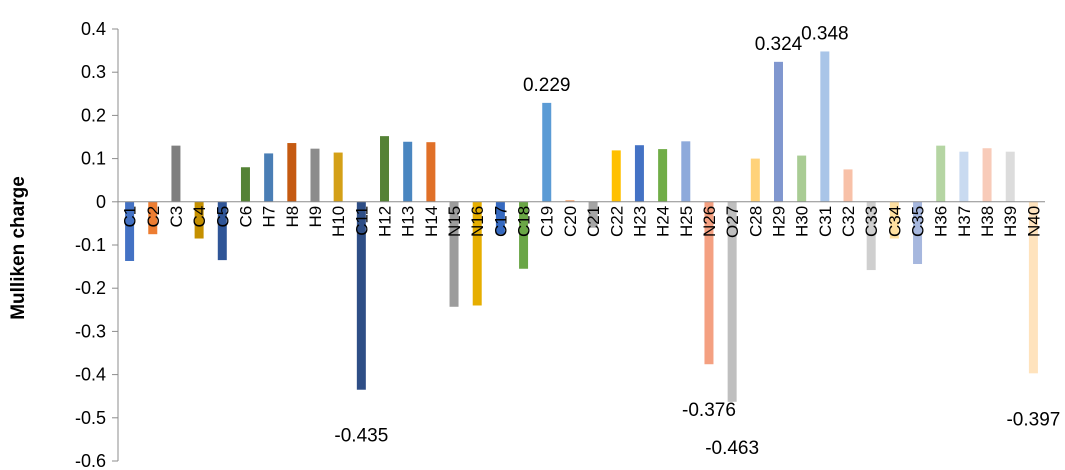 The width and height of the screenshot is (1065, 470). What do you see at coordinates (245, 217) in the screenshot?
I see `category-label: C6` at bounding box center [245, 217].